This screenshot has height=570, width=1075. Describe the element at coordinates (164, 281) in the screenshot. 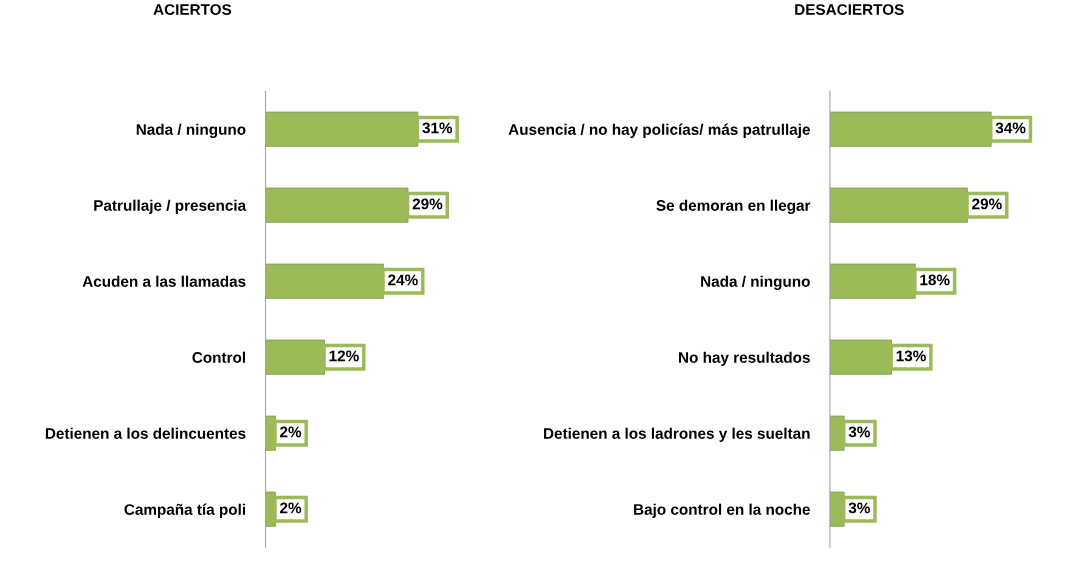

I see `y-tick-label: Acuden a las llamadas` at that location.